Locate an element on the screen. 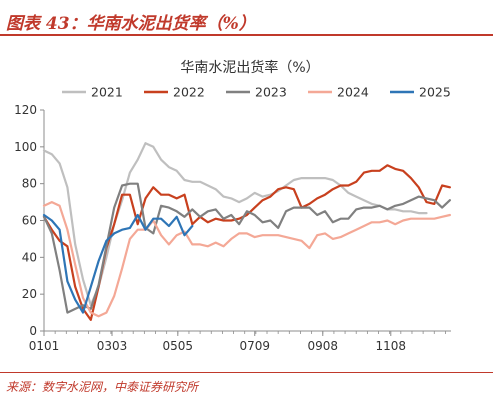 The image size is (493, 400). chart-legend: 2021 2022 2023 2024 2025 is located at coordinates (256, 92).